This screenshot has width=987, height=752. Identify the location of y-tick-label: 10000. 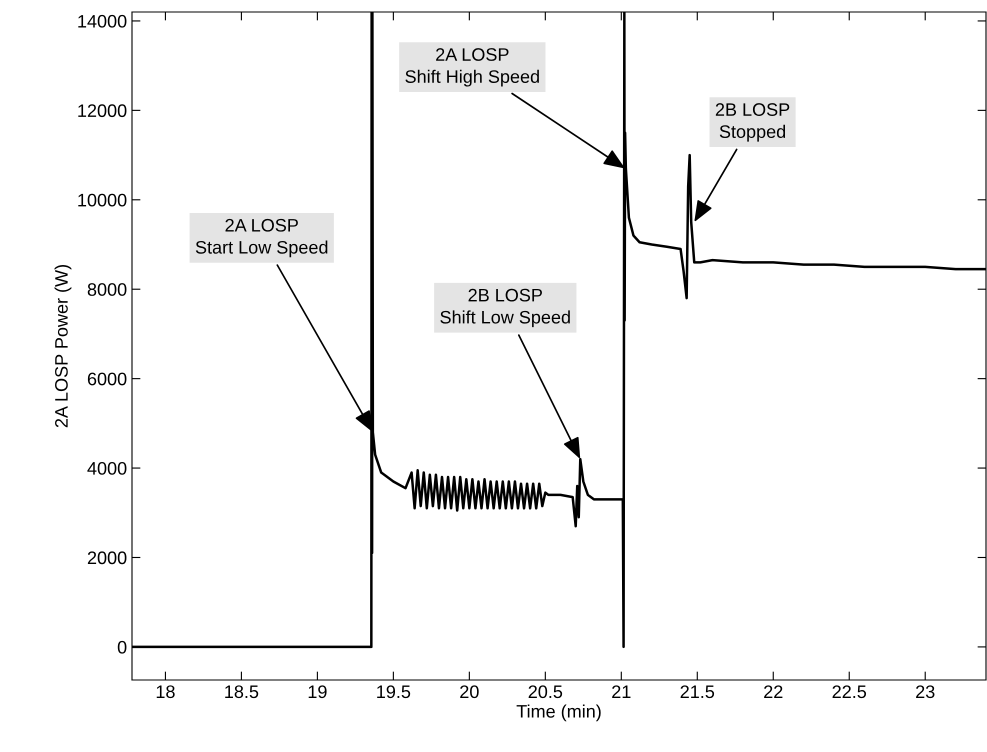
(102, 200).